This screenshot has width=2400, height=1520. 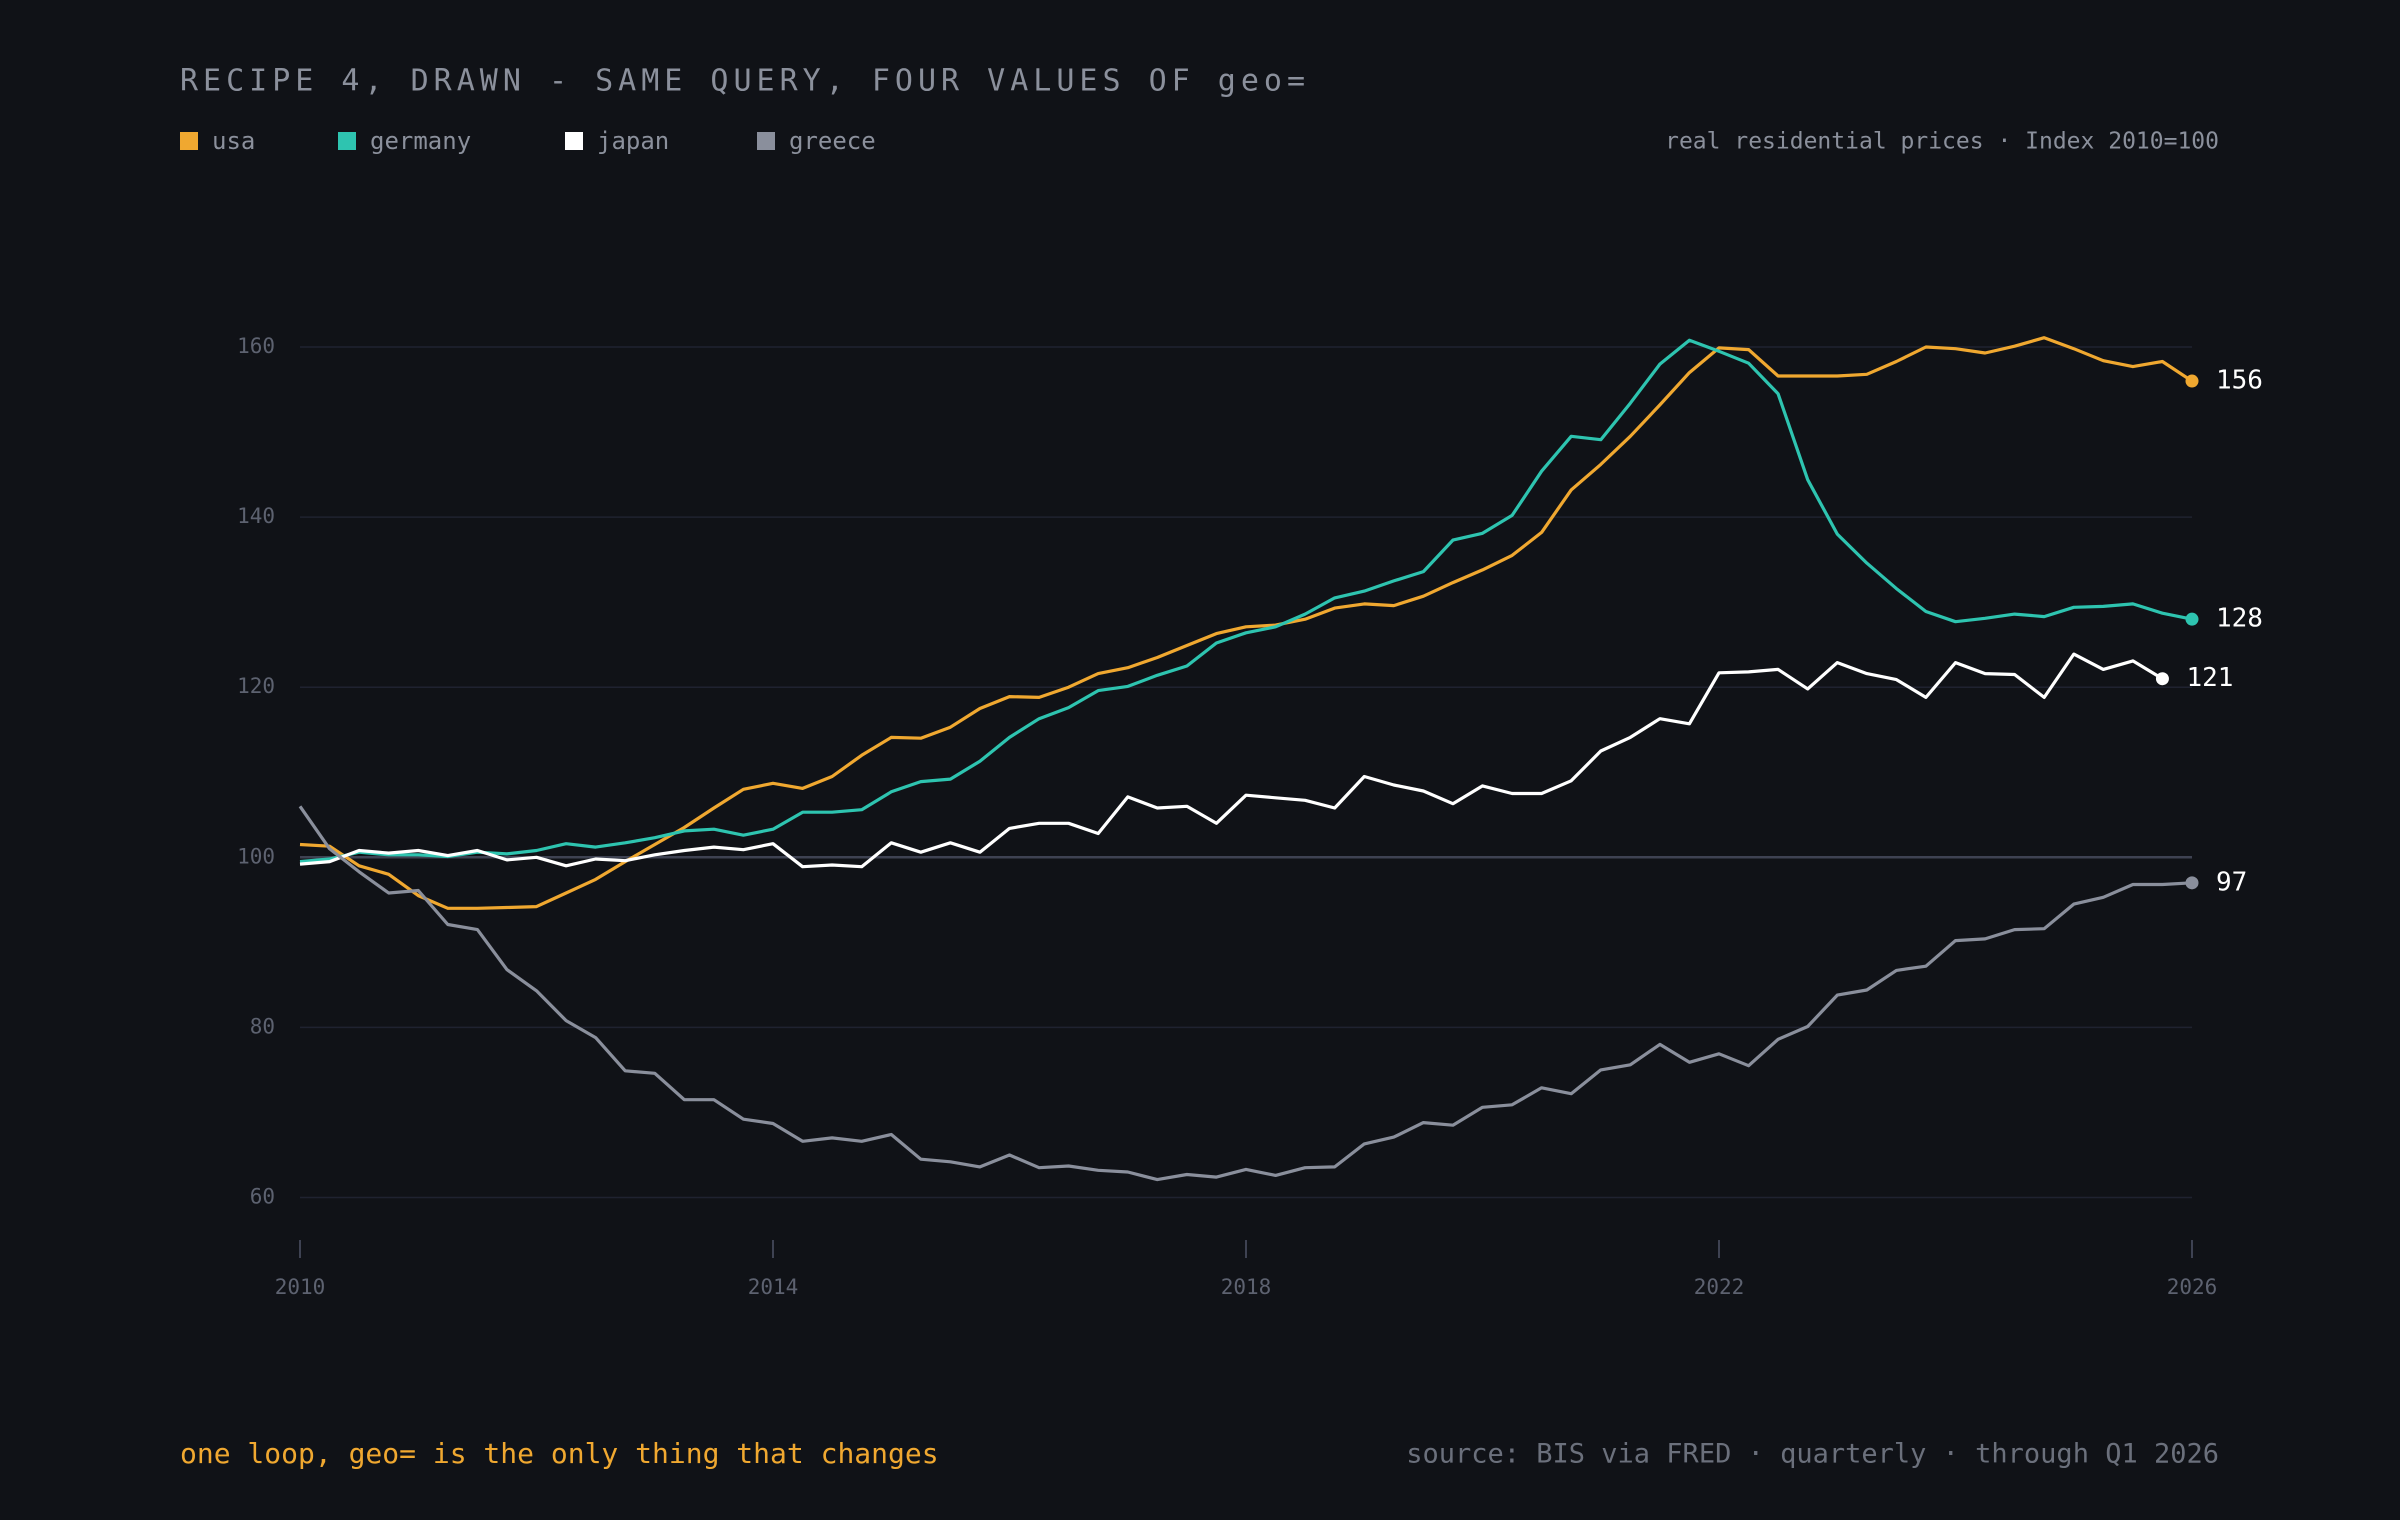 What do you see at coordinates (2192, 1287) in the screenshot?
I see `x-tick-label: 2026` at bounding box center [2192, 1287].